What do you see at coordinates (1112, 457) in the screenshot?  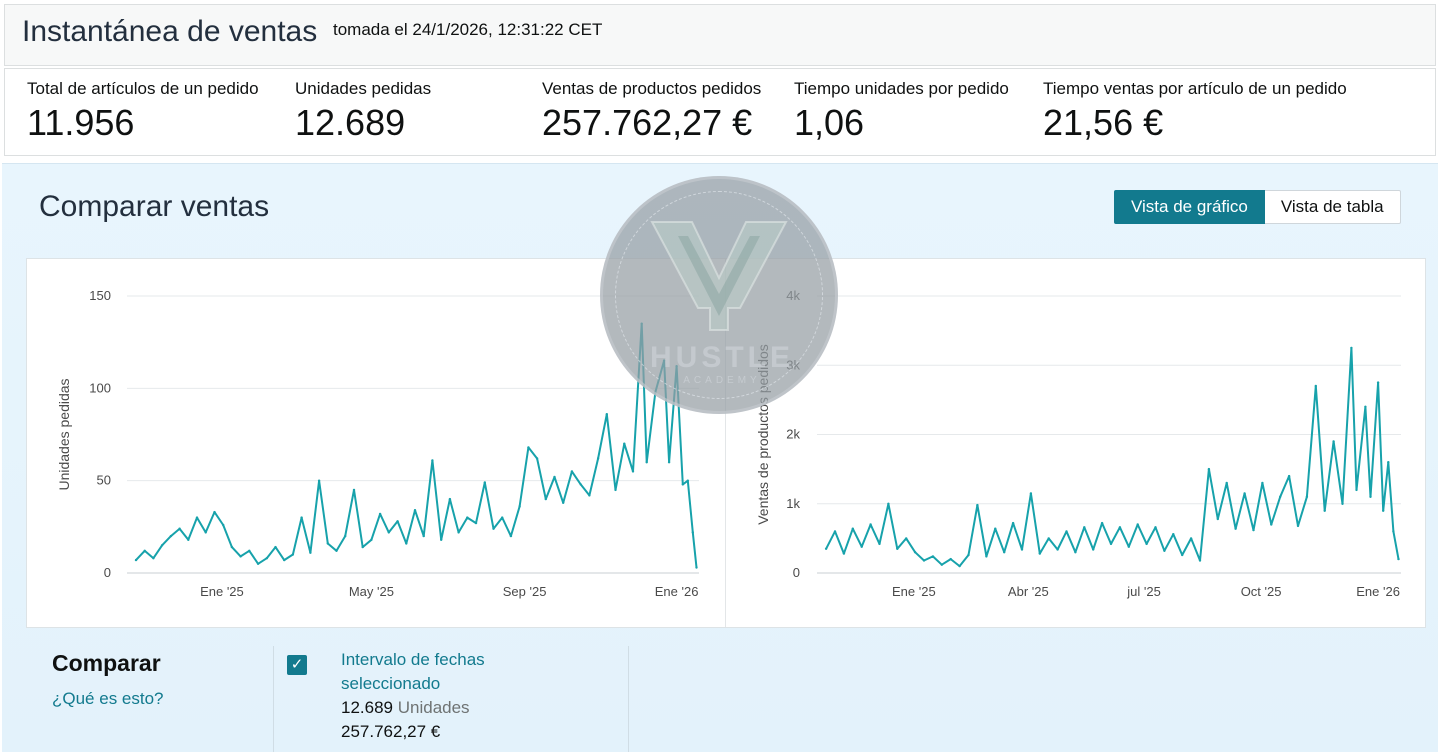 I see `series-line` at bounding box center [1112, 457].